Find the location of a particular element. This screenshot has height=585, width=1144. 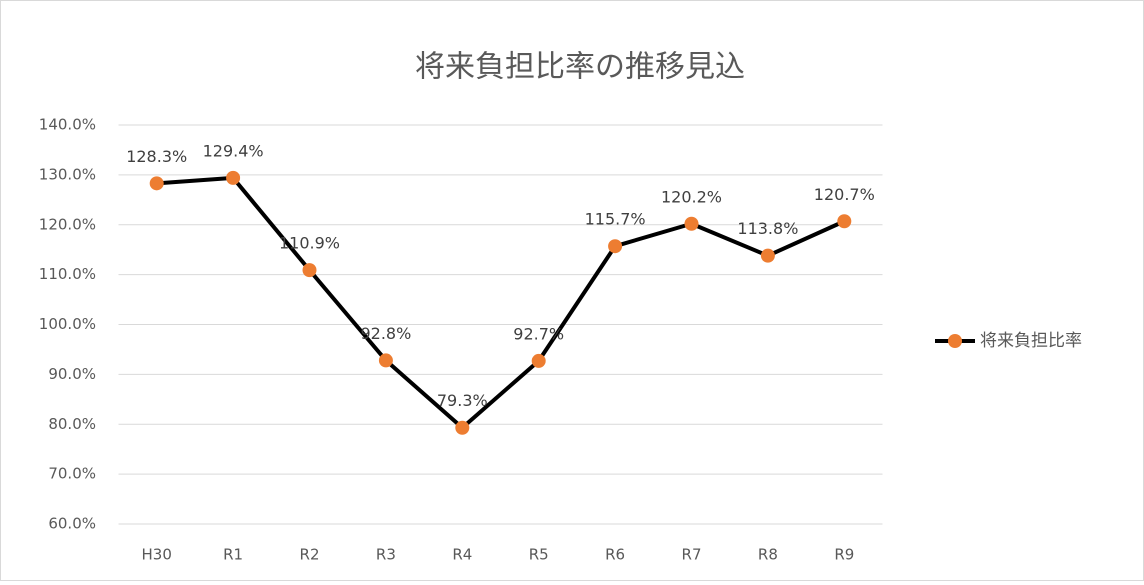

data-label: 129.4% is located at coordinates (233, 150).